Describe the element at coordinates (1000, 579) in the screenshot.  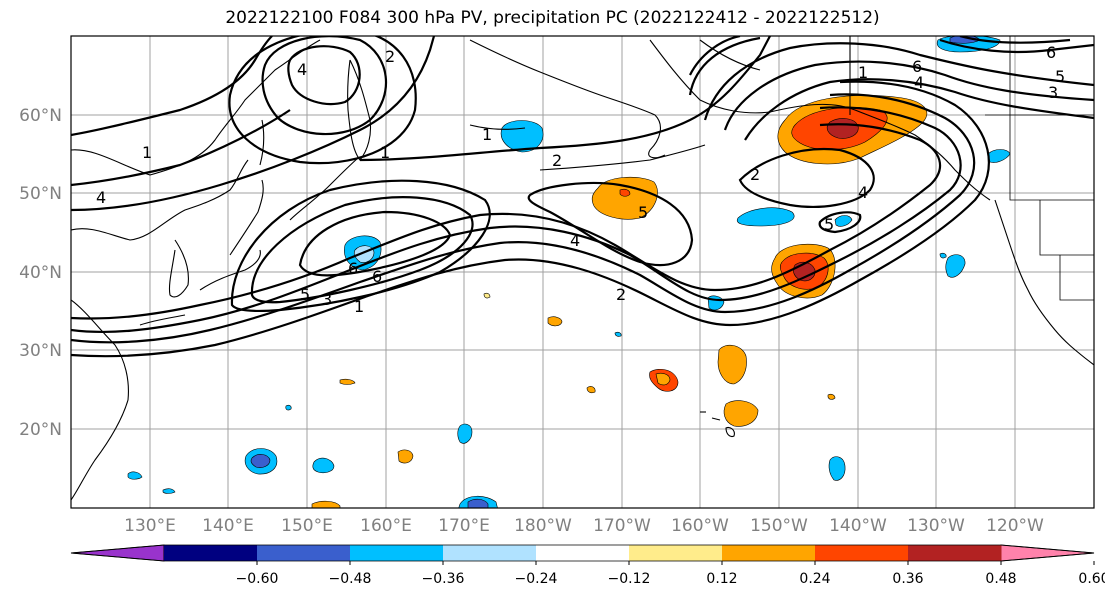
I see `colorbar-tick-label: 0.48` at that location.